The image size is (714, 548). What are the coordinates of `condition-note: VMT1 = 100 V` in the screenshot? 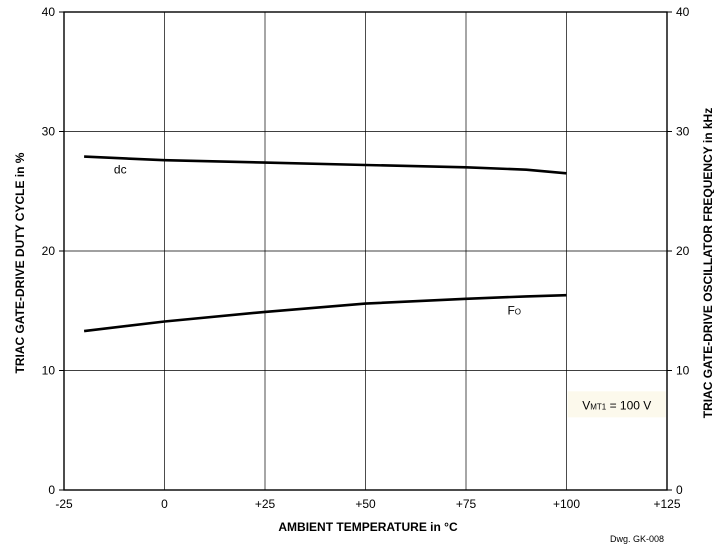 It's located at (616, 404).